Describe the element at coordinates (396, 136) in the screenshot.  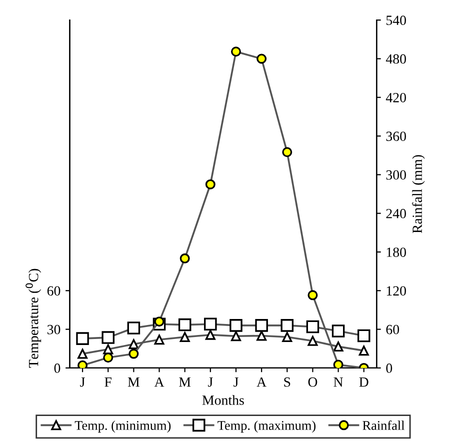
I see `y2-tick-label: 360` at that location.